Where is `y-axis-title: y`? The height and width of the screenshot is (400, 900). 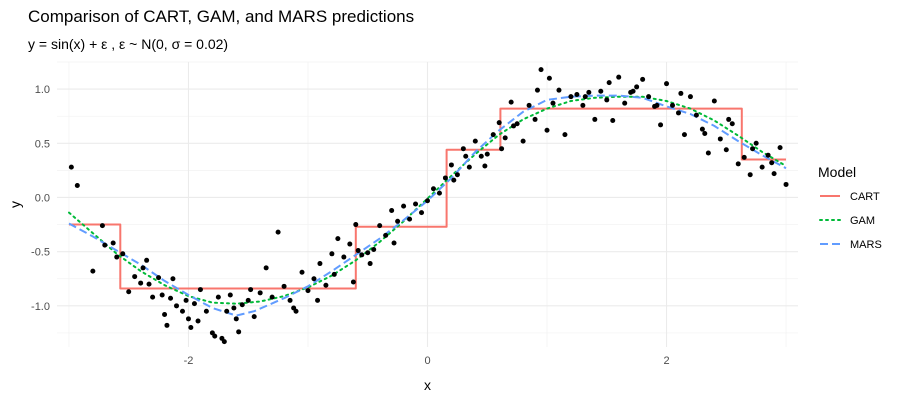
y-axis-title: y is located at coordinates (15, 204).